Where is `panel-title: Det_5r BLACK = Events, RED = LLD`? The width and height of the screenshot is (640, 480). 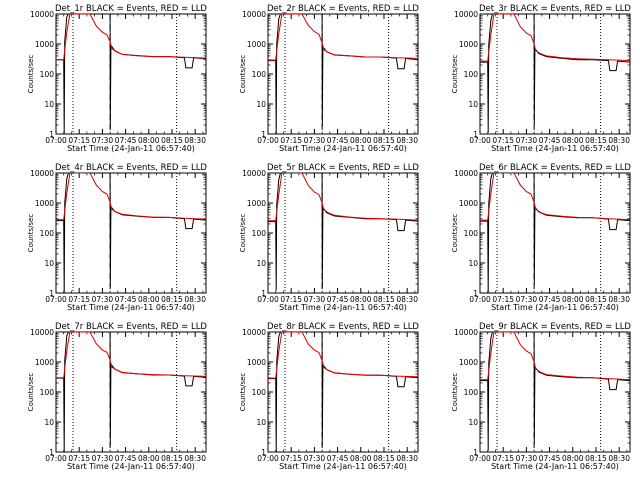 panel-title: Det_5r BLACK = Events, RED = LLD is located at coordinates (343, 168).